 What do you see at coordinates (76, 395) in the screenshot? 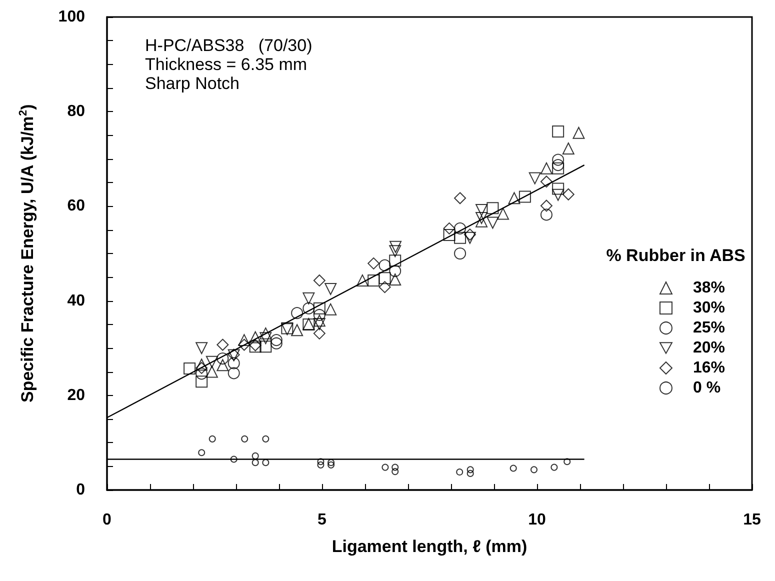
I see `y-tick-label: 20` at bounding box center [76, 395].